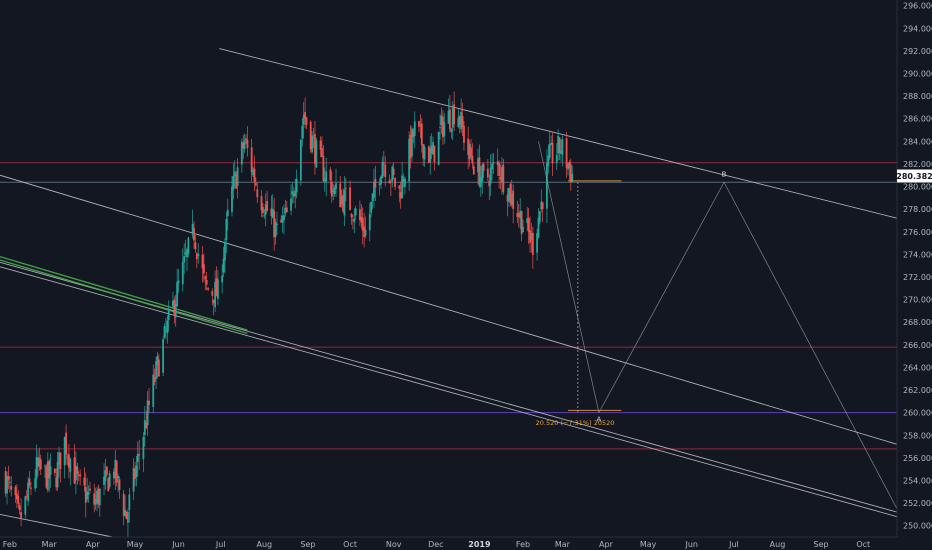 The image size is (932, 550). I want to click on price-tick-label: 270.000, so click(917, 300).